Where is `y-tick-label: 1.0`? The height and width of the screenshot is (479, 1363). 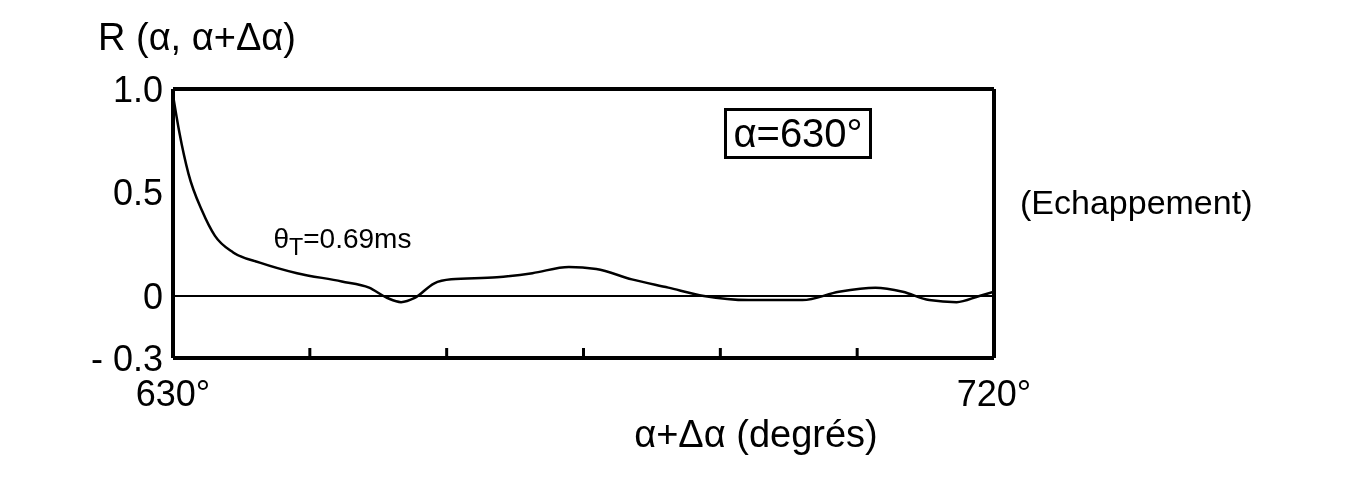 y-tick-label: 1.0 is located at coordinates (137, 89).